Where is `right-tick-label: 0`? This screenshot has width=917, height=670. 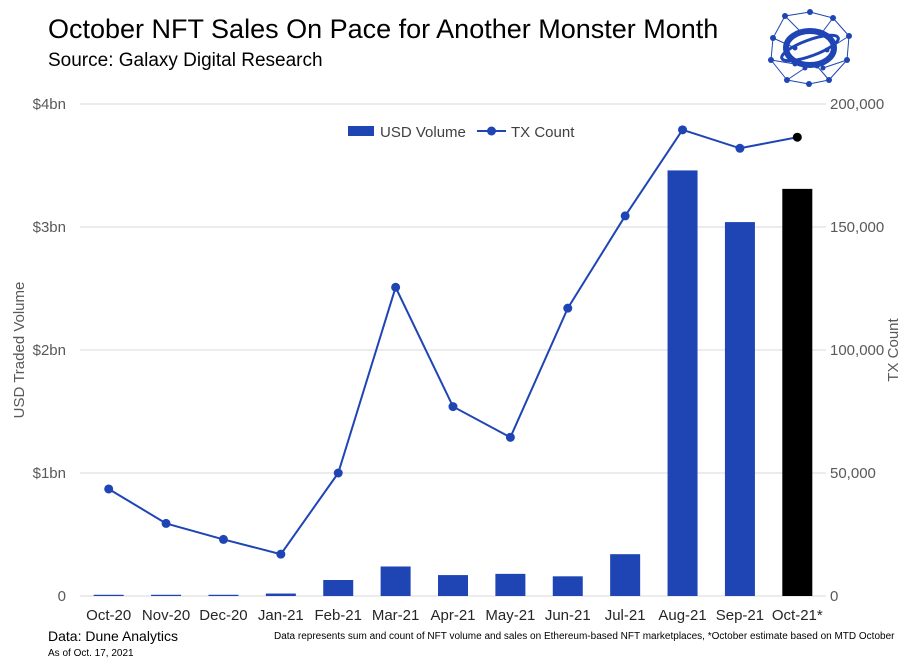 right-tick-label: 0 is located at coordinates (834, 596).